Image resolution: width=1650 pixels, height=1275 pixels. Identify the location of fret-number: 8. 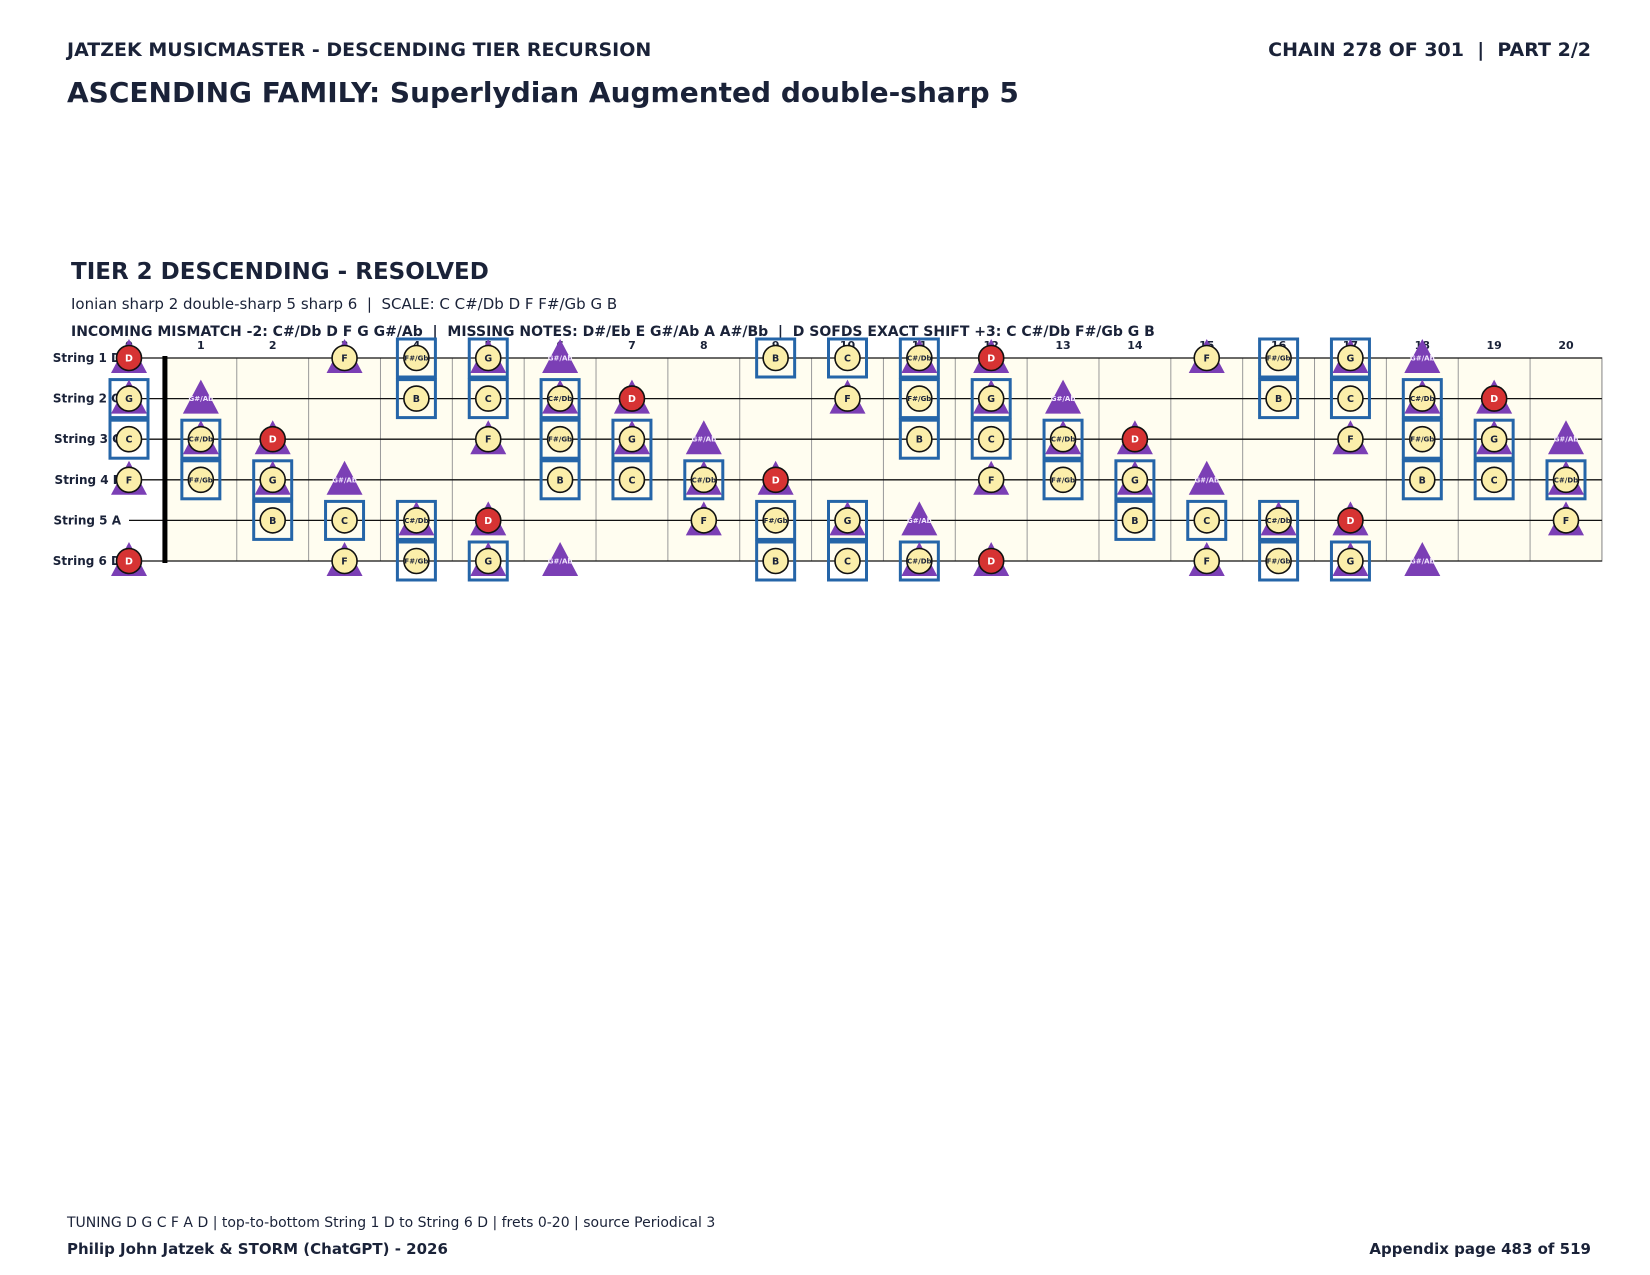
(704, 345).